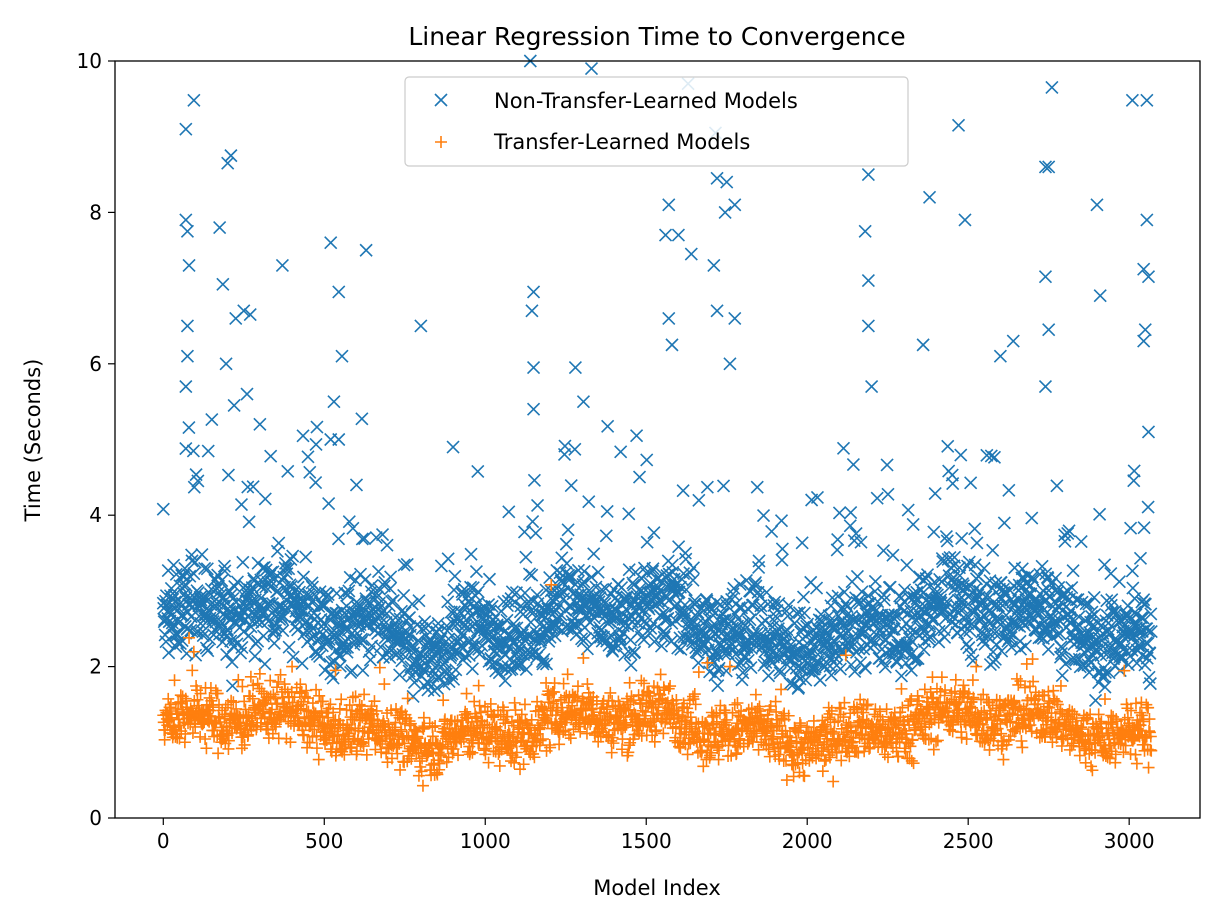  I want to click on legend-label-transfer: Transfer-Learned Models, so click(621, 142).